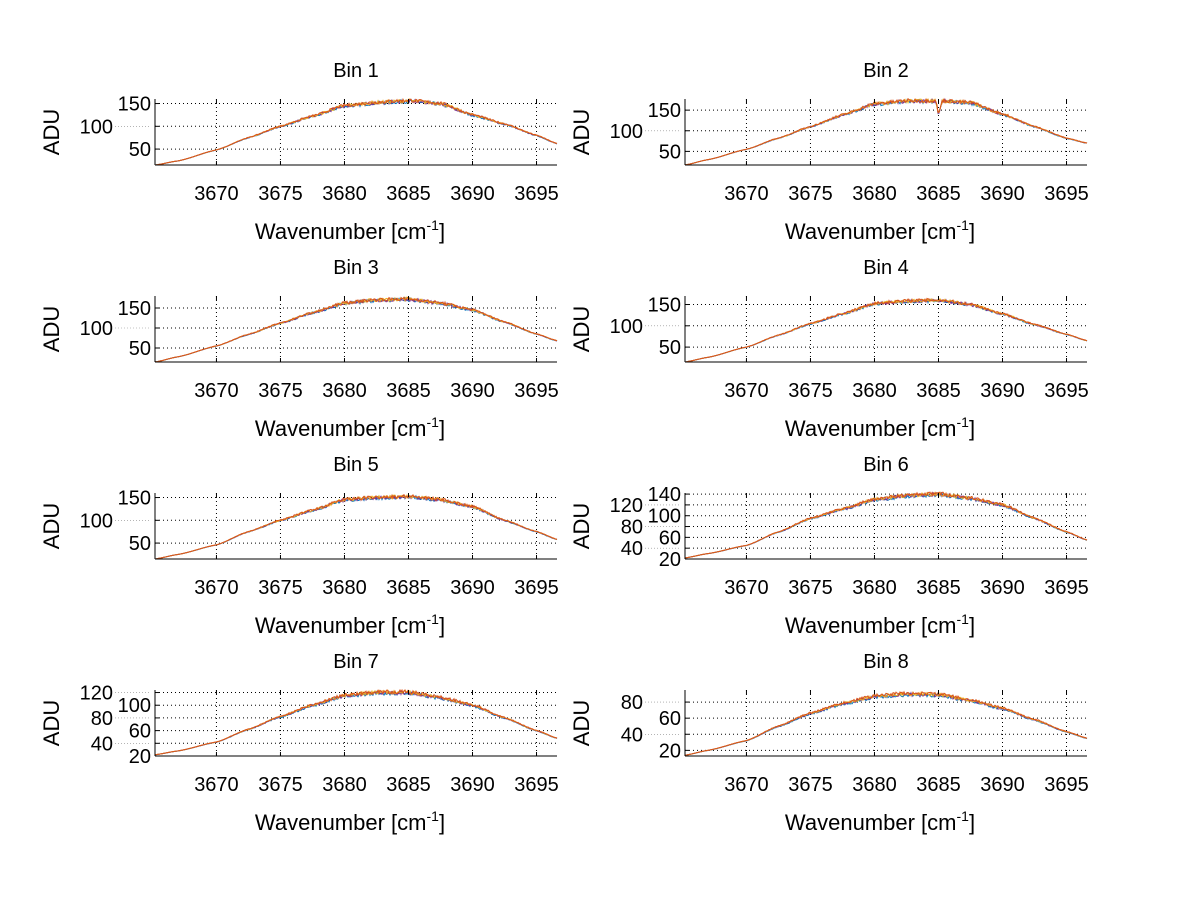 This screenshot has height=906, width=1200. Describe the element at coordinates (886, 465) in the screenshot. I see `subplot-title: Bin 6` at that location.